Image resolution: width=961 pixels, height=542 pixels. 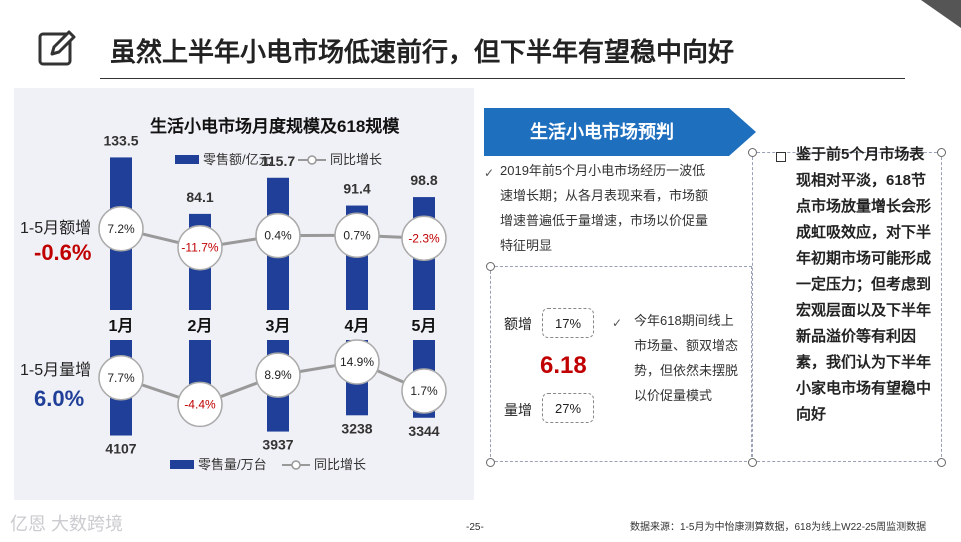 I want to click on conclusion-box, so click(x=847, y=307).